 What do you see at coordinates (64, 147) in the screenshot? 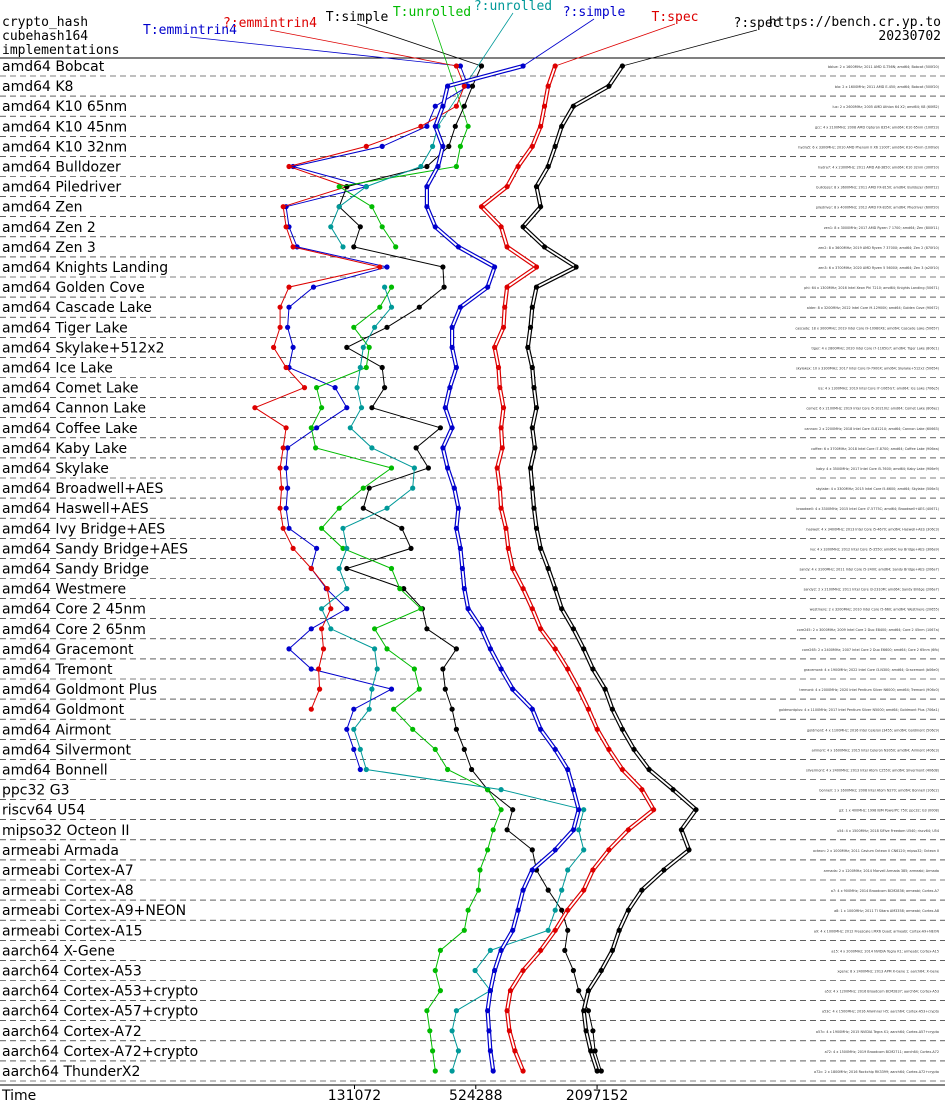
I see `cpu-label-amd64-k10-32nm: amd64 K10 32nm` at bounding box center [64, 147].